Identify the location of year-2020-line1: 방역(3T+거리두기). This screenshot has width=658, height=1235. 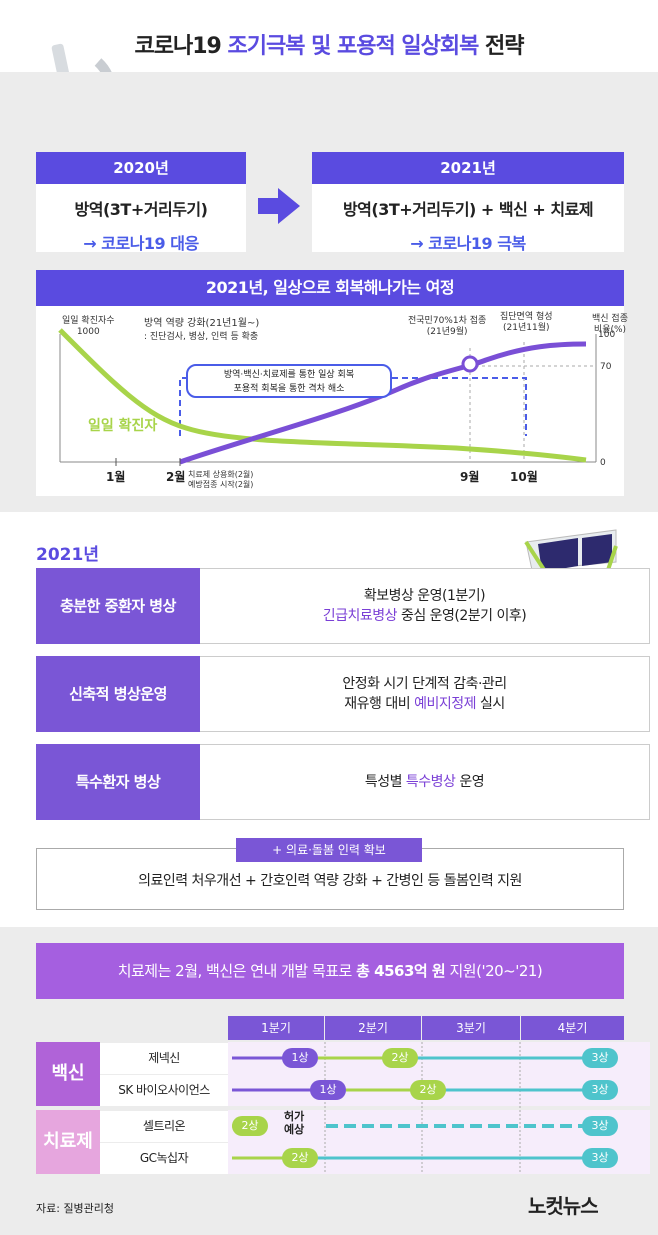
(141, 209).